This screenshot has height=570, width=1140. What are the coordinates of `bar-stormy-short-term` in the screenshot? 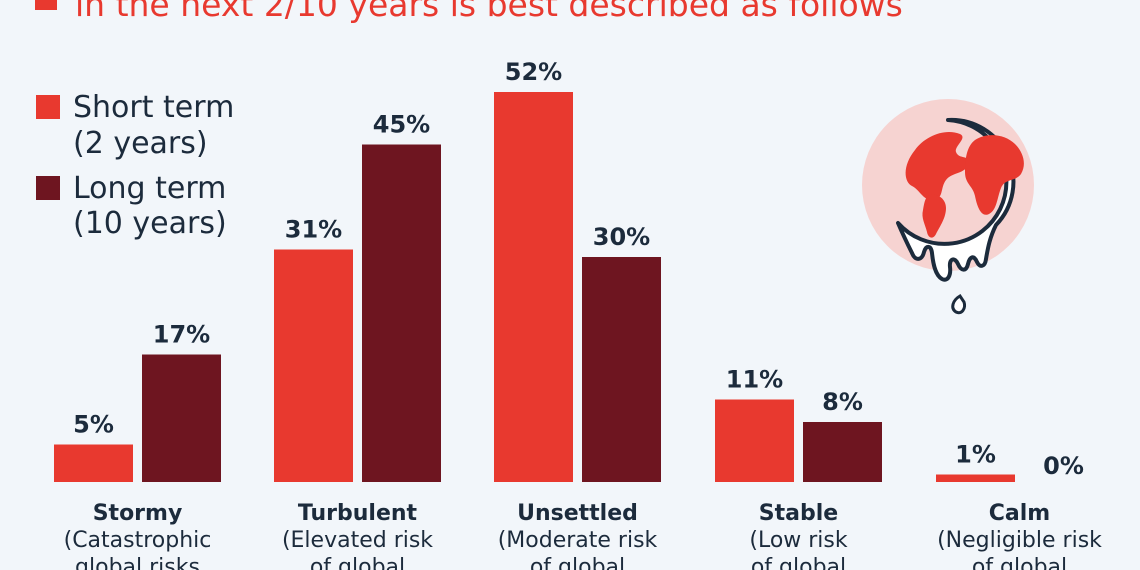 It's located at (93, 463).